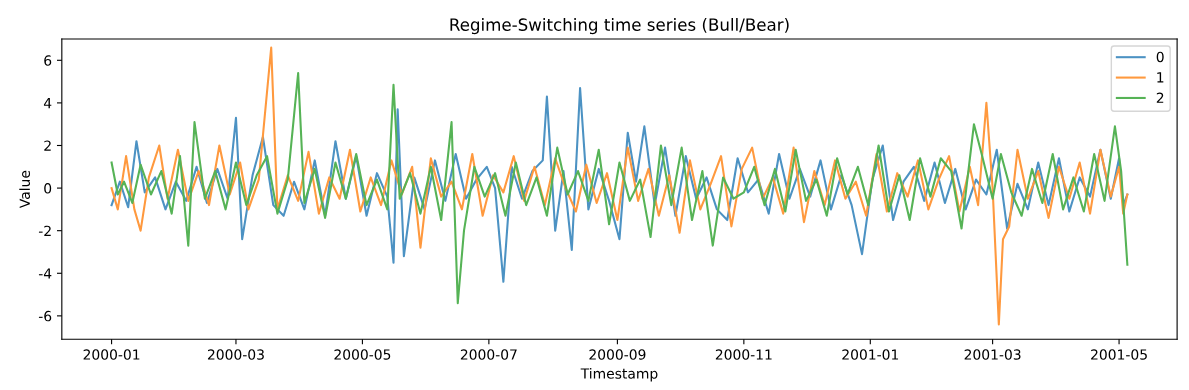  What do you see at coordinates (25, 189) in the screenshot?
I see `y-axis-title: Value` at bounding box center [25, 189].